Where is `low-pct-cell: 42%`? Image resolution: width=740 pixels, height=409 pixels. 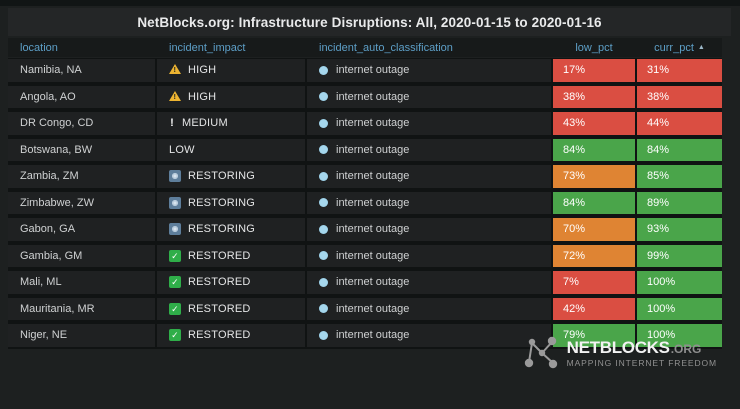 low-pct-cell: 42% is located at coordinates (594, 308).